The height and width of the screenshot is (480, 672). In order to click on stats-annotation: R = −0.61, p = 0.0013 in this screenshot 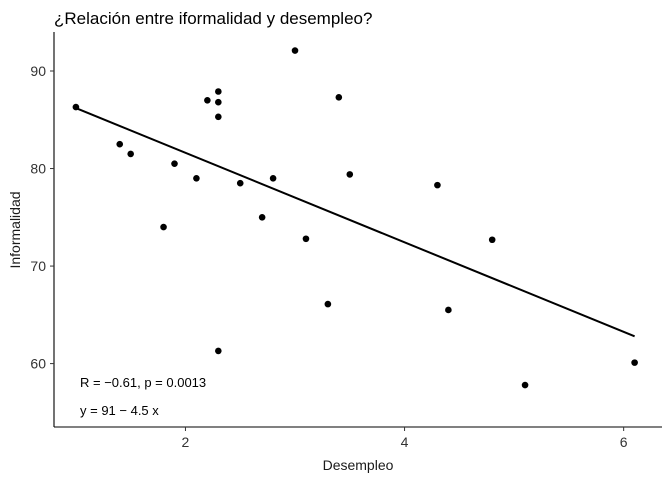, I will do `click(143, 382)`.